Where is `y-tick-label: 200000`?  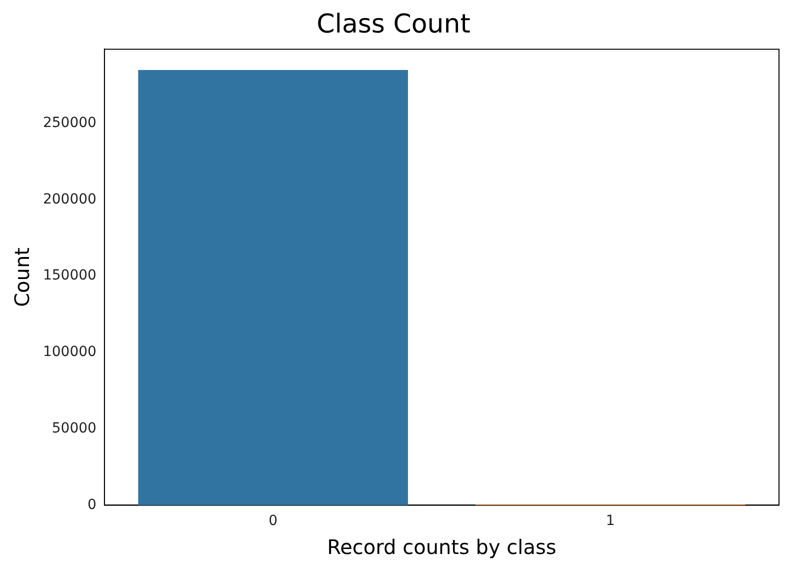 y-tick-label: 200000 is located at coordinates (69, 199).